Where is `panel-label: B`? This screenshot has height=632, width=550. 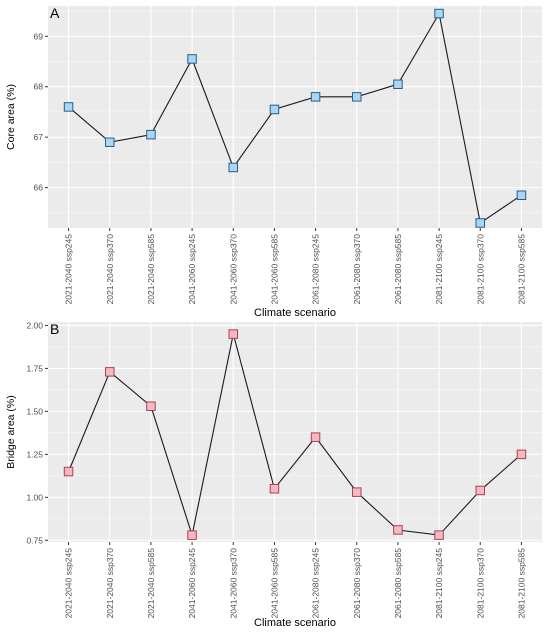
panel-label: B is located at coordinates (54, 329).